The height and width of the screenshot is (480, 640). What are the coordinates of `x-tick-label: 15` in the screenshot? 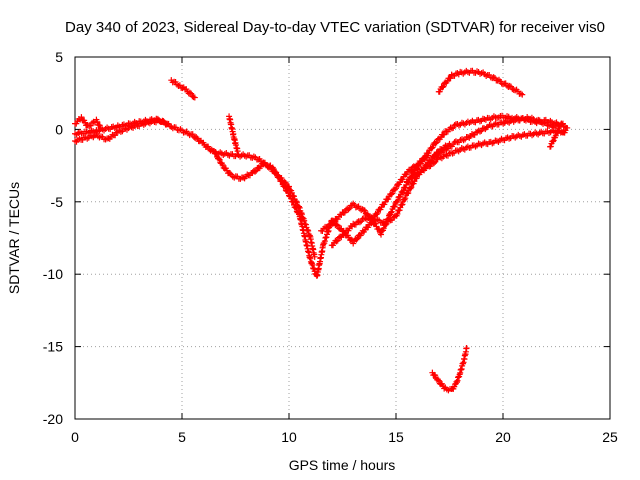 It's located at (396, 437).